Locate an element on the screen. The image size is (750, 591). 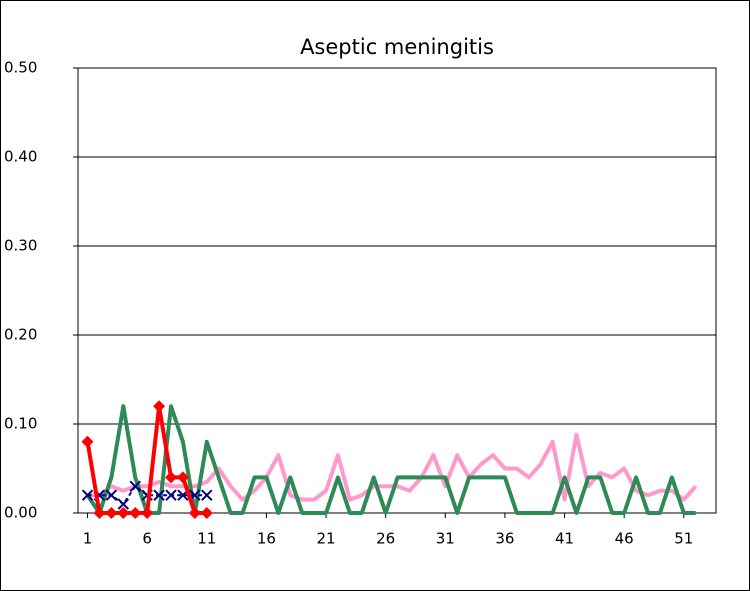
x-tick-label: 1 is located at coordinates (88, 539).